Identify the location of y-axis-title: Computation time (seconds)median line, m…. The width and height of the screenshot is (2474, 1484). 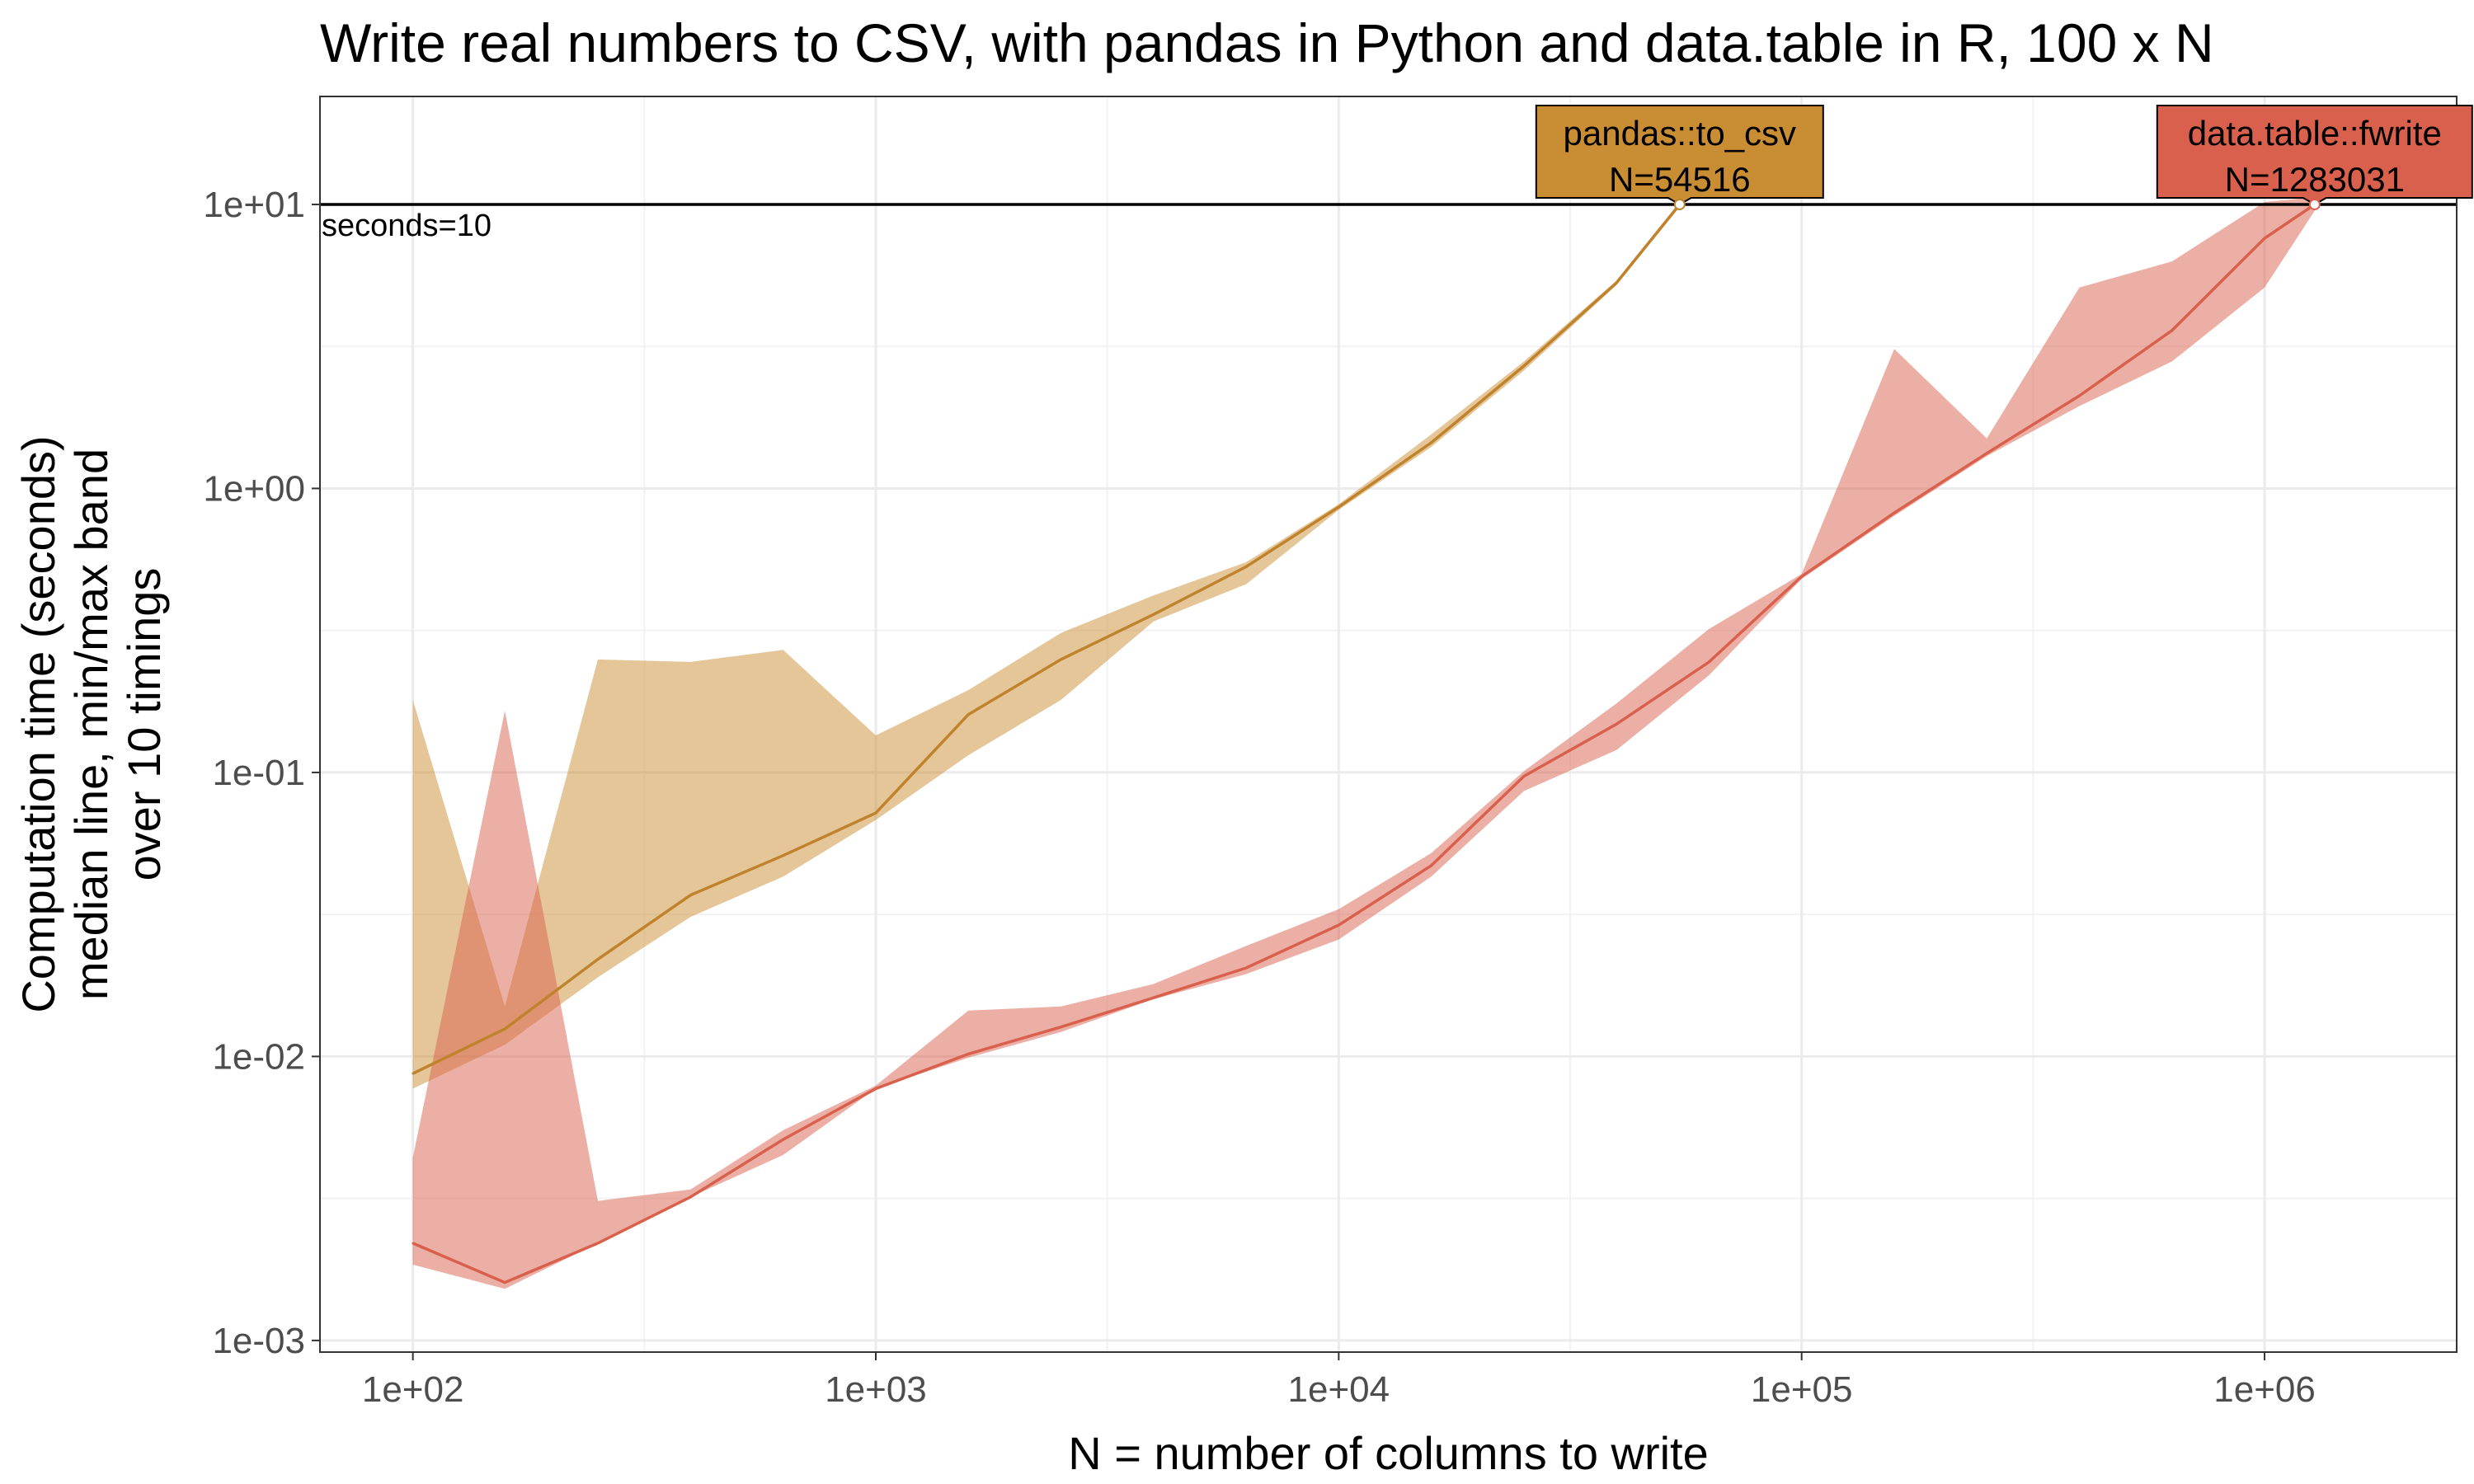
(91, 723).